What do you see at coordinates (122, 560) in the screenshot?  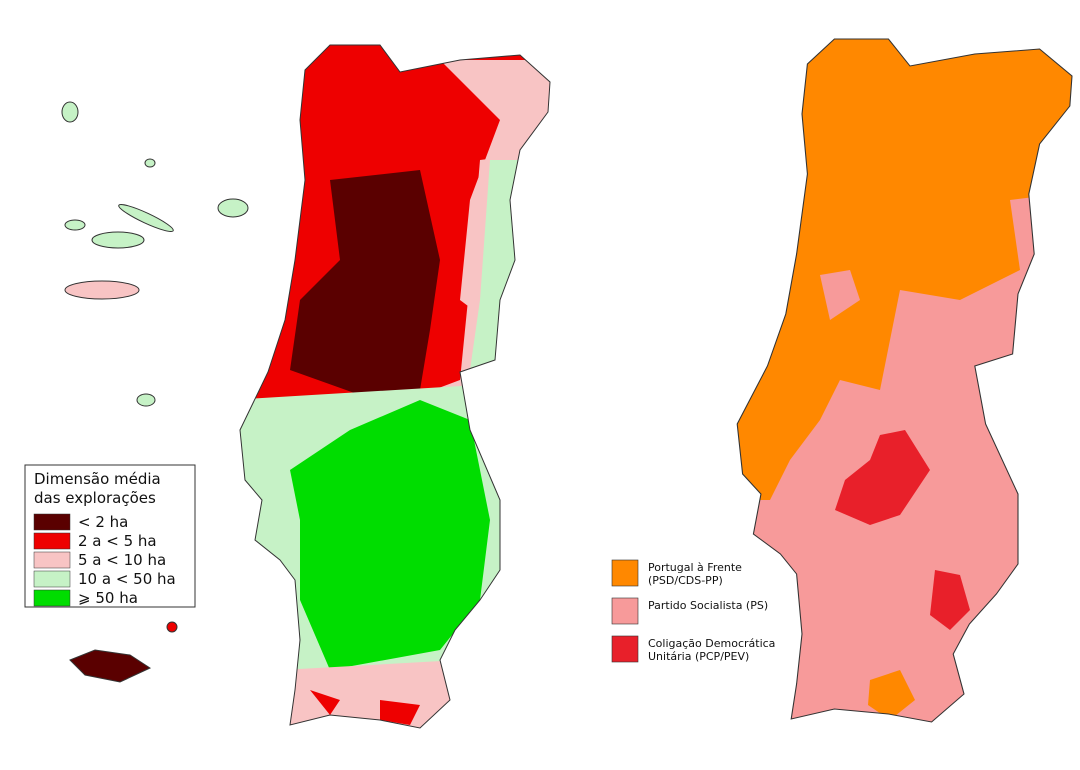 I see `legend-label: 5 a < 10 ha` at bounding box center [122, 560].